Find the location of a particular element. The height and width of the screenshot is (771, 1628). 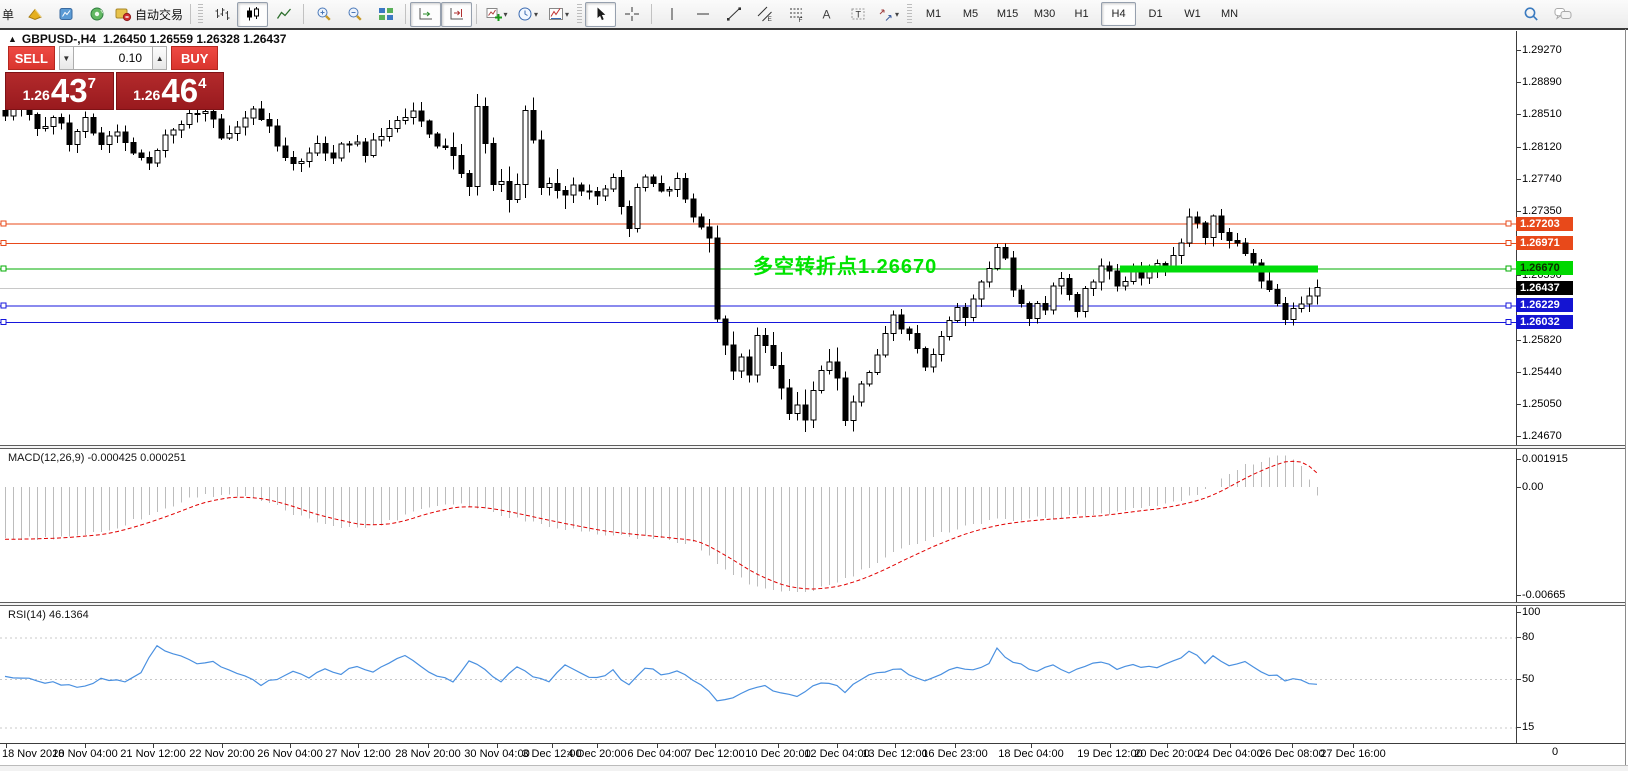

macd-indicator-label: MACD(12,26,9) -0.000425 0.000251 is located at coordinates (97, 458).